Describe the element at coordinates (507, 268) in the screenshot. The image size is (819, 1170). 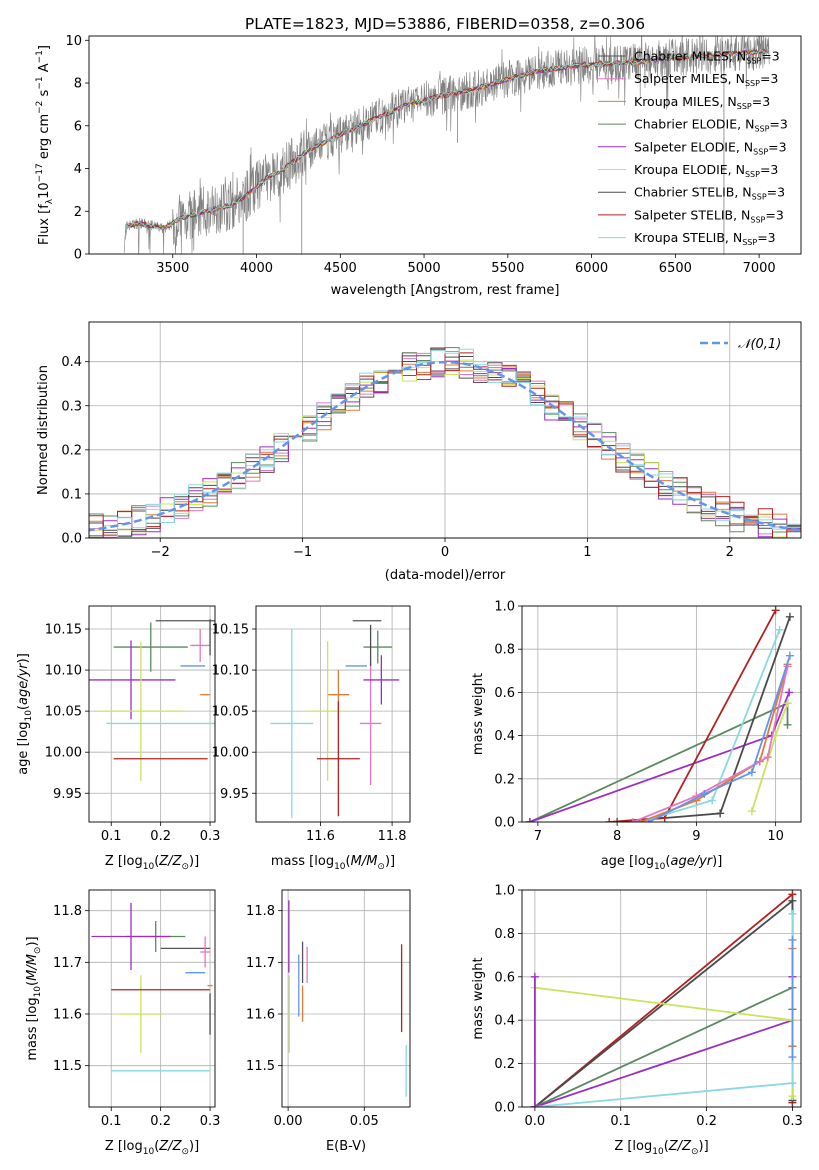
I see `x-tick-label: 5500` at that location.